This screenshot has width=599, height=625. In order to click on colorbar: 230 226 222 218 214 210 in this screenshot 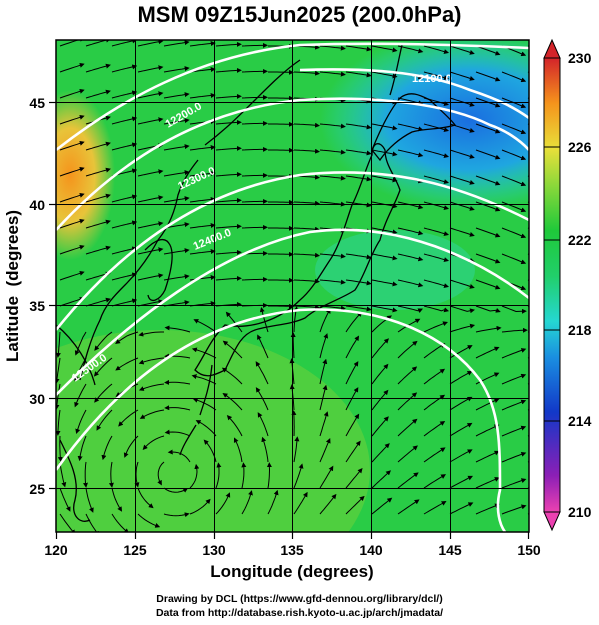, I will do `click(567, 285)`.